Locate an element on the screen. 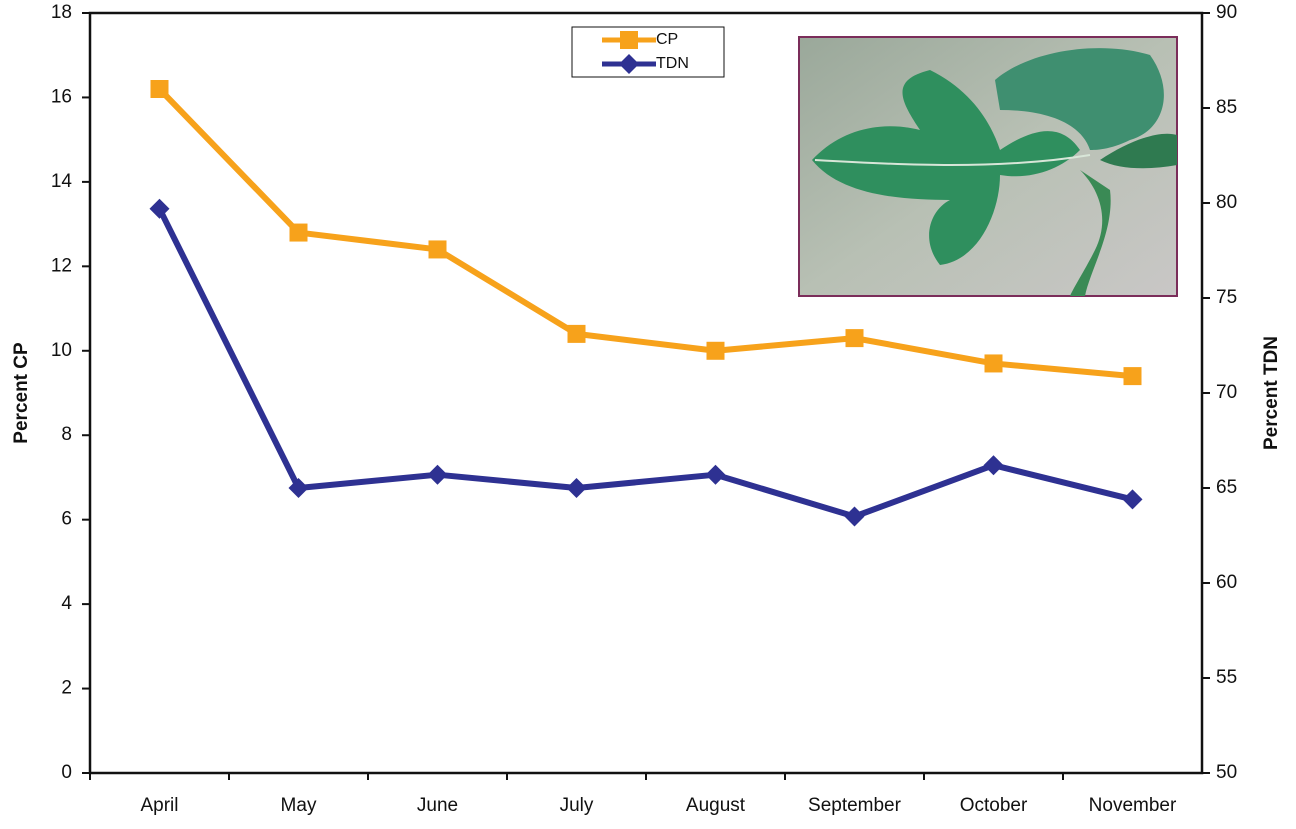 The height and width of the screenshot is (829, 1296). y2-axis-title: Percent TDN is located at coordinates (1271, 393).